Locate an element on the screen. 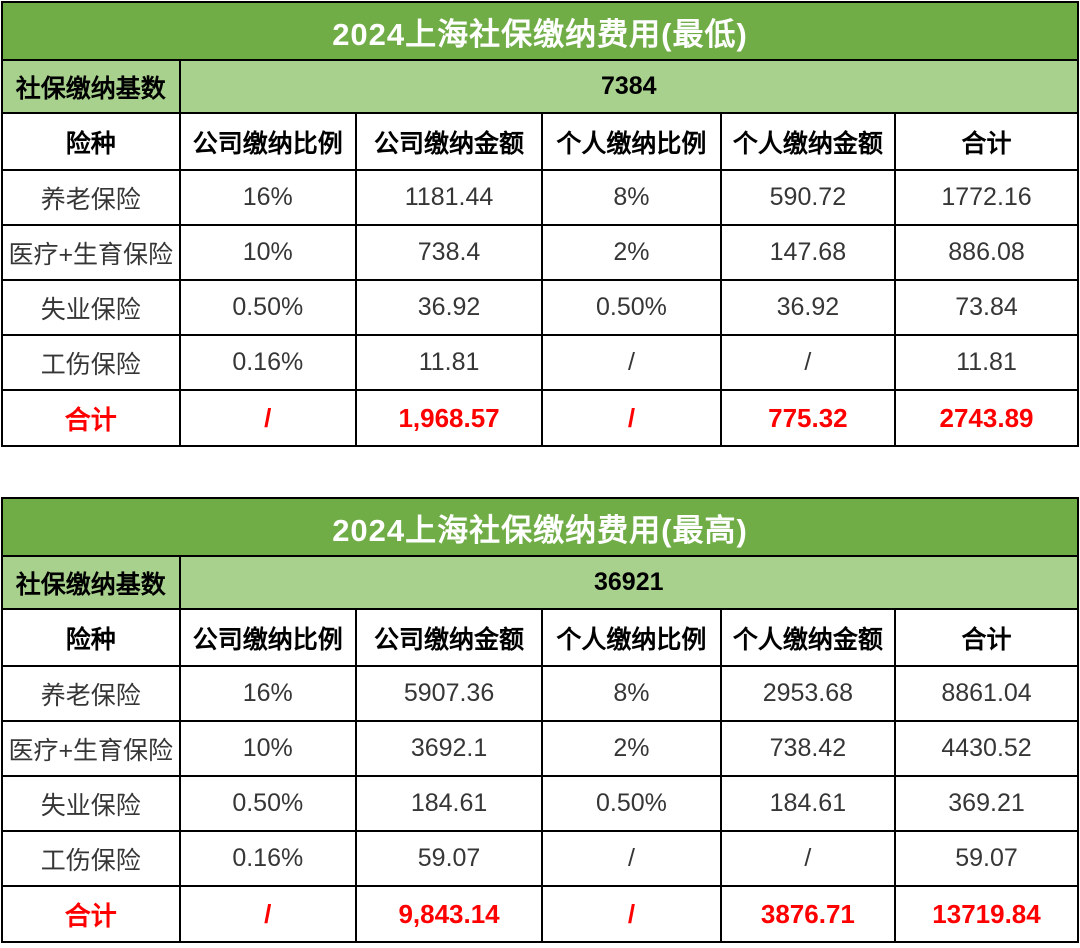 This screenshot has height=948, width=1080. total-value-cell: 775.32 is located at coordinates (808, 418).